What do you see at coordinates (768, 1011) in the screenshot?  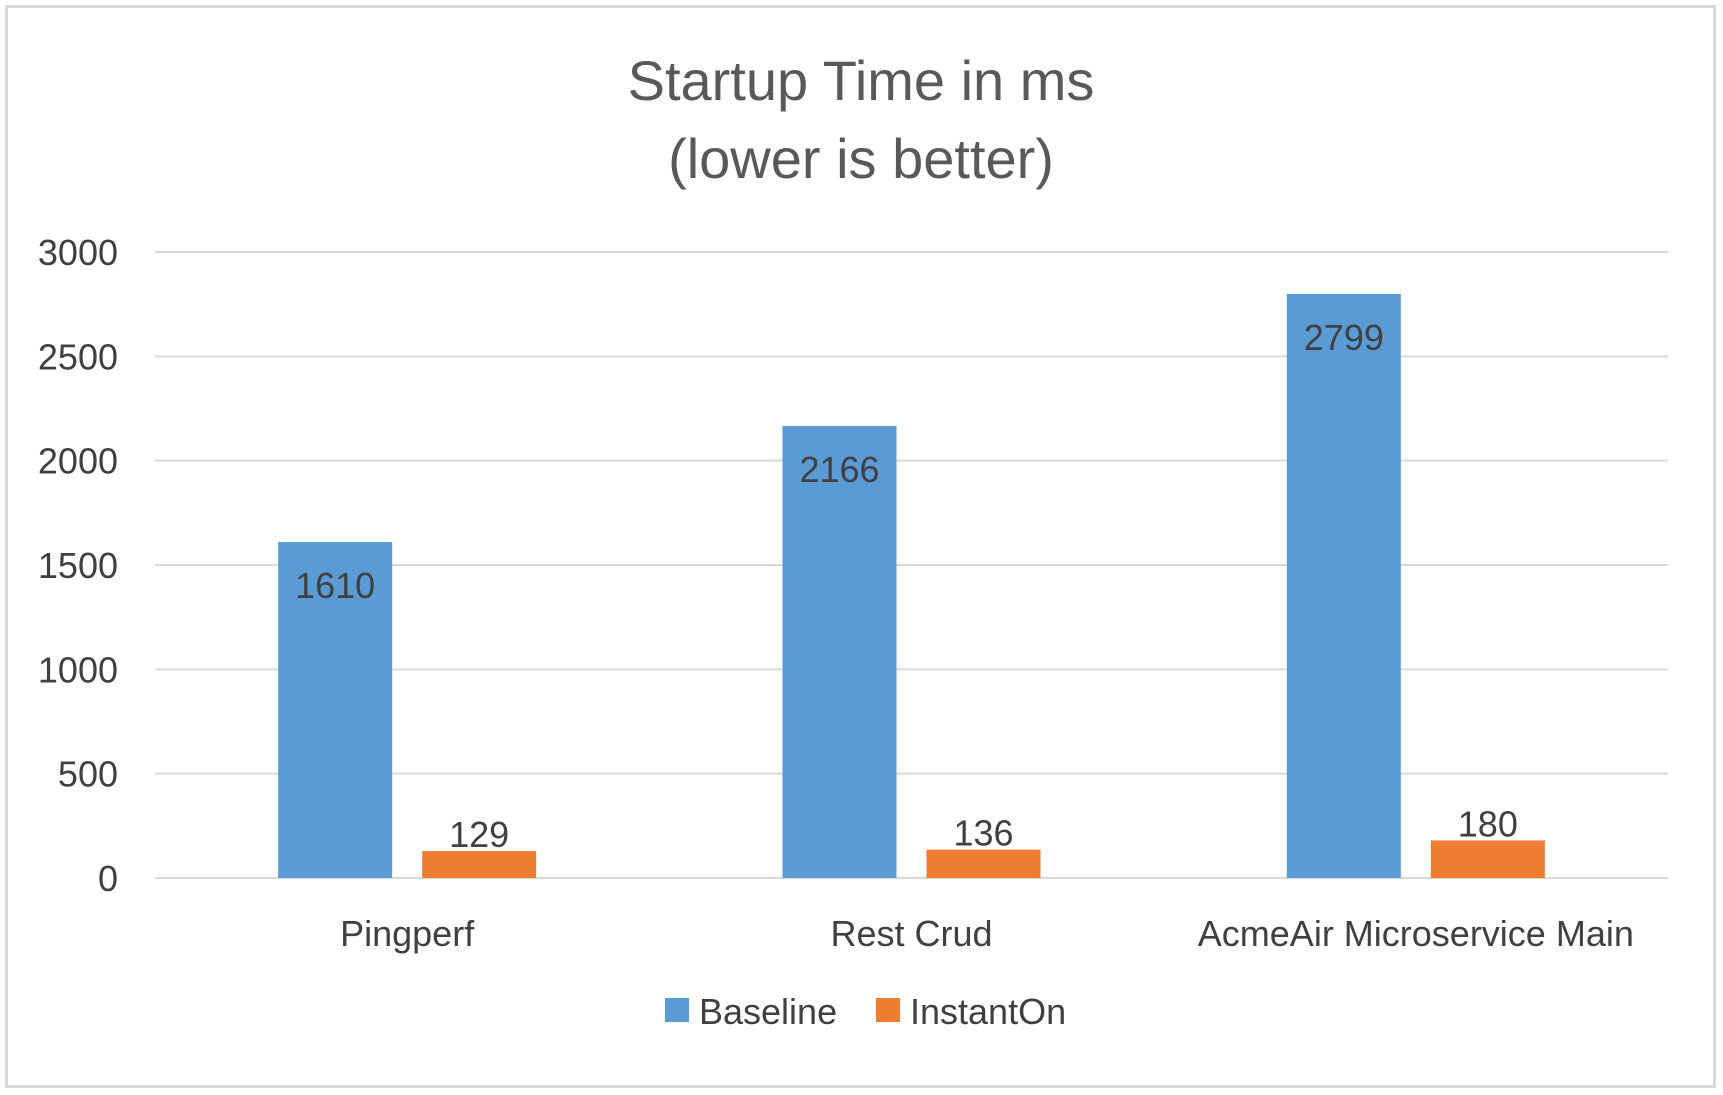 I see `legend-label-baseline: Baseline` at bounding box center [768, 1011].